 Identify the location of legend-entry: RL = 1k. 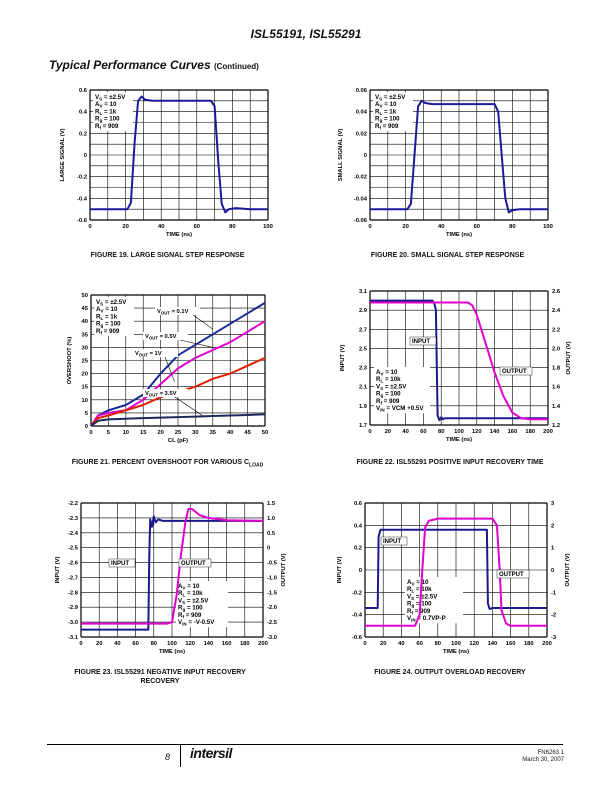
(107, 317).